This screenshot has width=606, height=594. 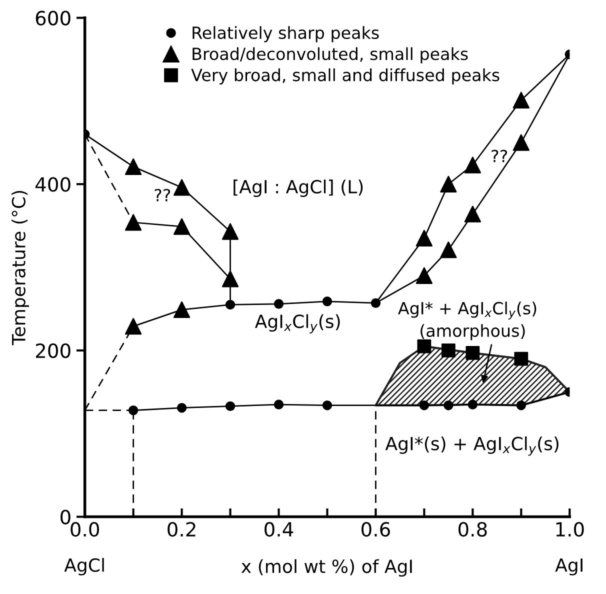 What do you see at coordinates (471, 446) in the screenshot?
I see `annotation: AgI*(s) + AgI$_{x}$Cl$_{y}$(s)` at bounding box center [471, 446].